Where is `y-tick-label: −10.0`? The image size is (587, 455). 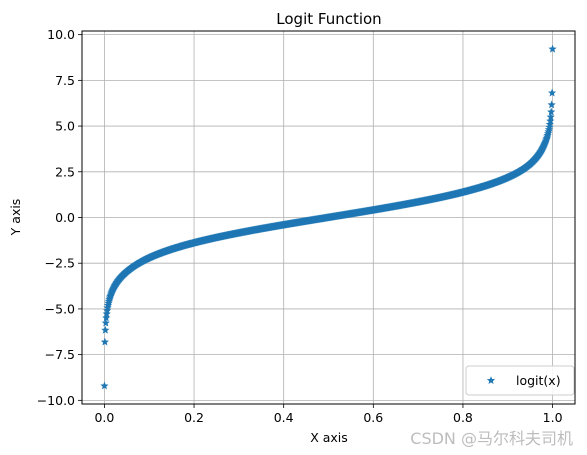
y-tick-label: −10.0 is located at coordinates (56, 400).